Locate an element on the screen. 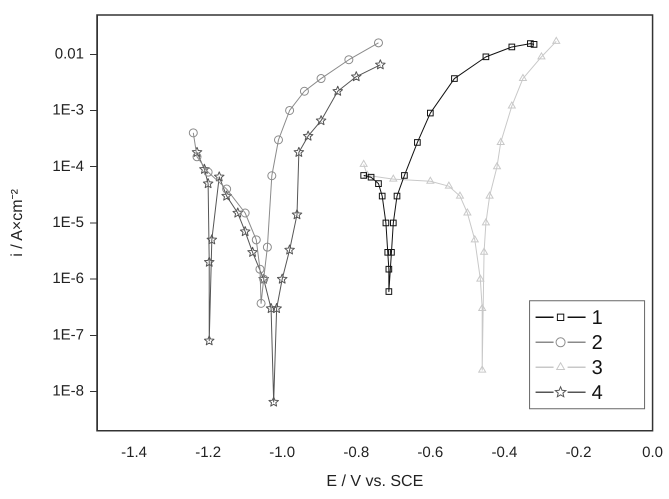  legend-label: 3 is located at coordinates (597, 367).